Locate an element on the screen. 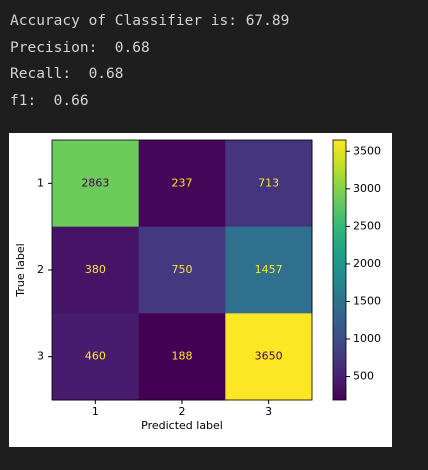  colorbar-tick-label: 1000 is located at coordinates (367, 338).